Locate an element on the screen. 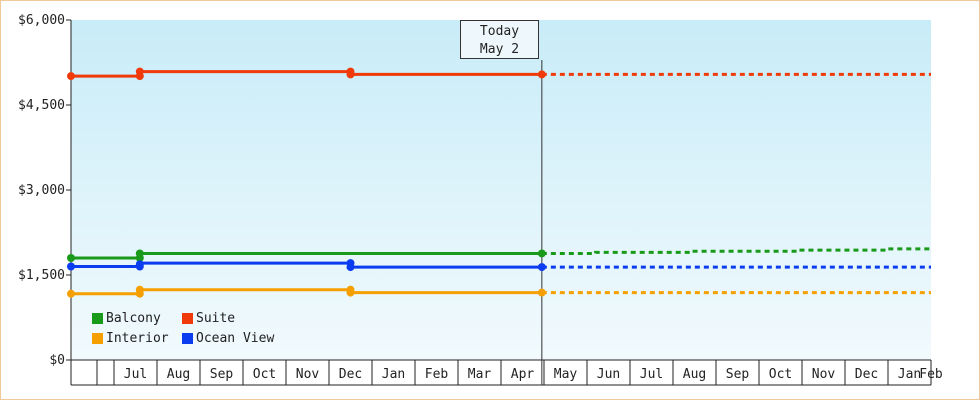 This screenshot has height=400, width=980. legend-swatch-balcony is located at coordinates (97, 318).